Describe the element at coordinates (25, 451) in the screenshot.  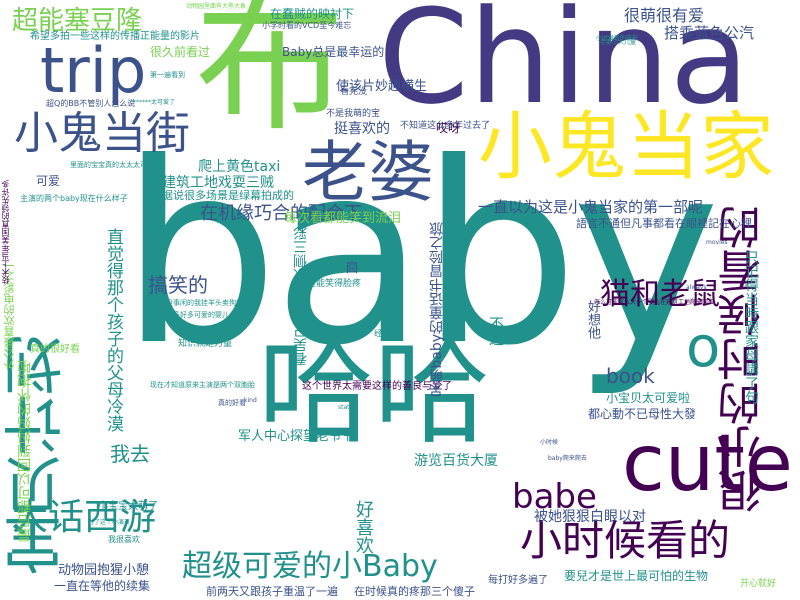
I see `word-zuiqin: 最后都可以回到妈妈的怀抱啦` at that location.